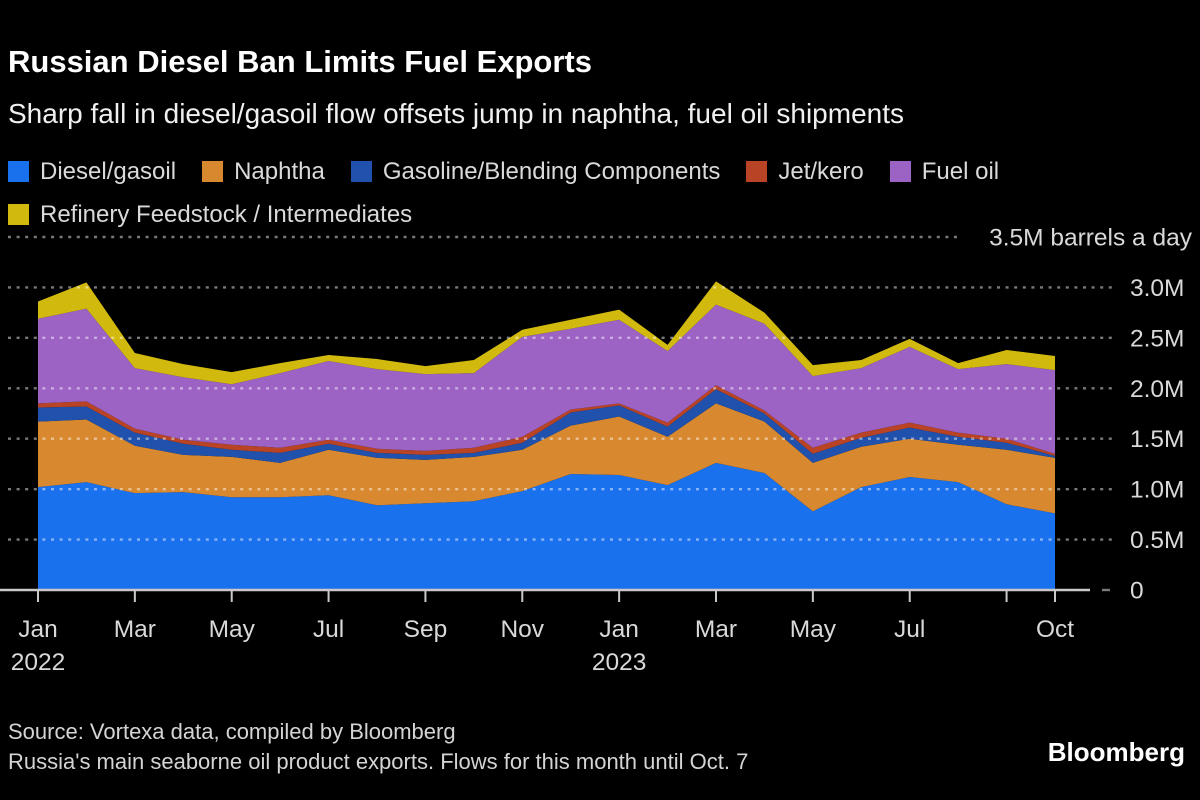 Image resolution: width=1200 pixels, height=800 pixels. I want to click on y-axis-label: 2.5M, so click(1157, 338).